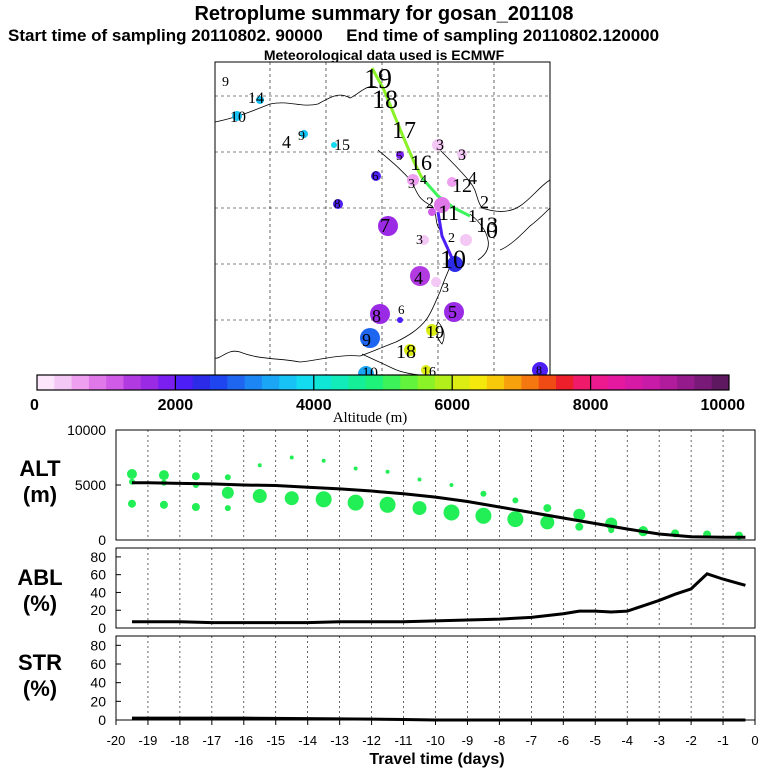 Image resolution: width=768 pixels, height=768 pixels. I want to click on str-y-tick-label: 40, so click(98, 683).